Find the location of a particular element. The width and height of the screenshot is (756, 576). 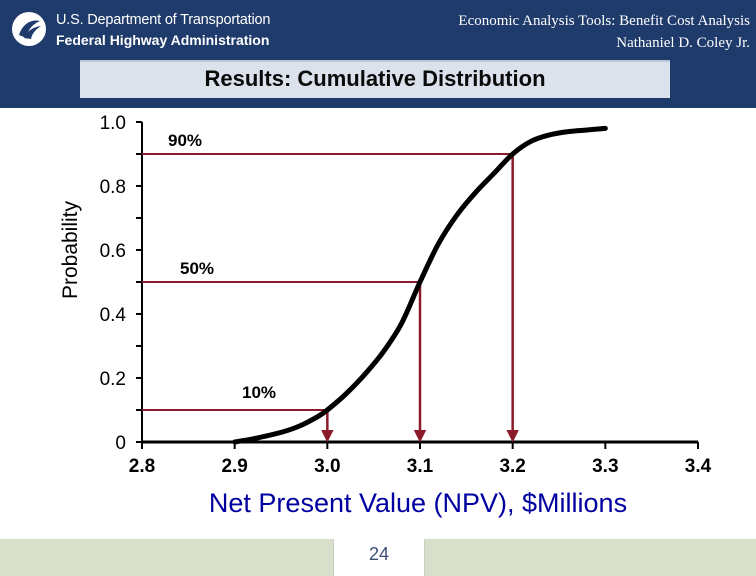

page-number-box: 24 is located at coordinates (379, 557).